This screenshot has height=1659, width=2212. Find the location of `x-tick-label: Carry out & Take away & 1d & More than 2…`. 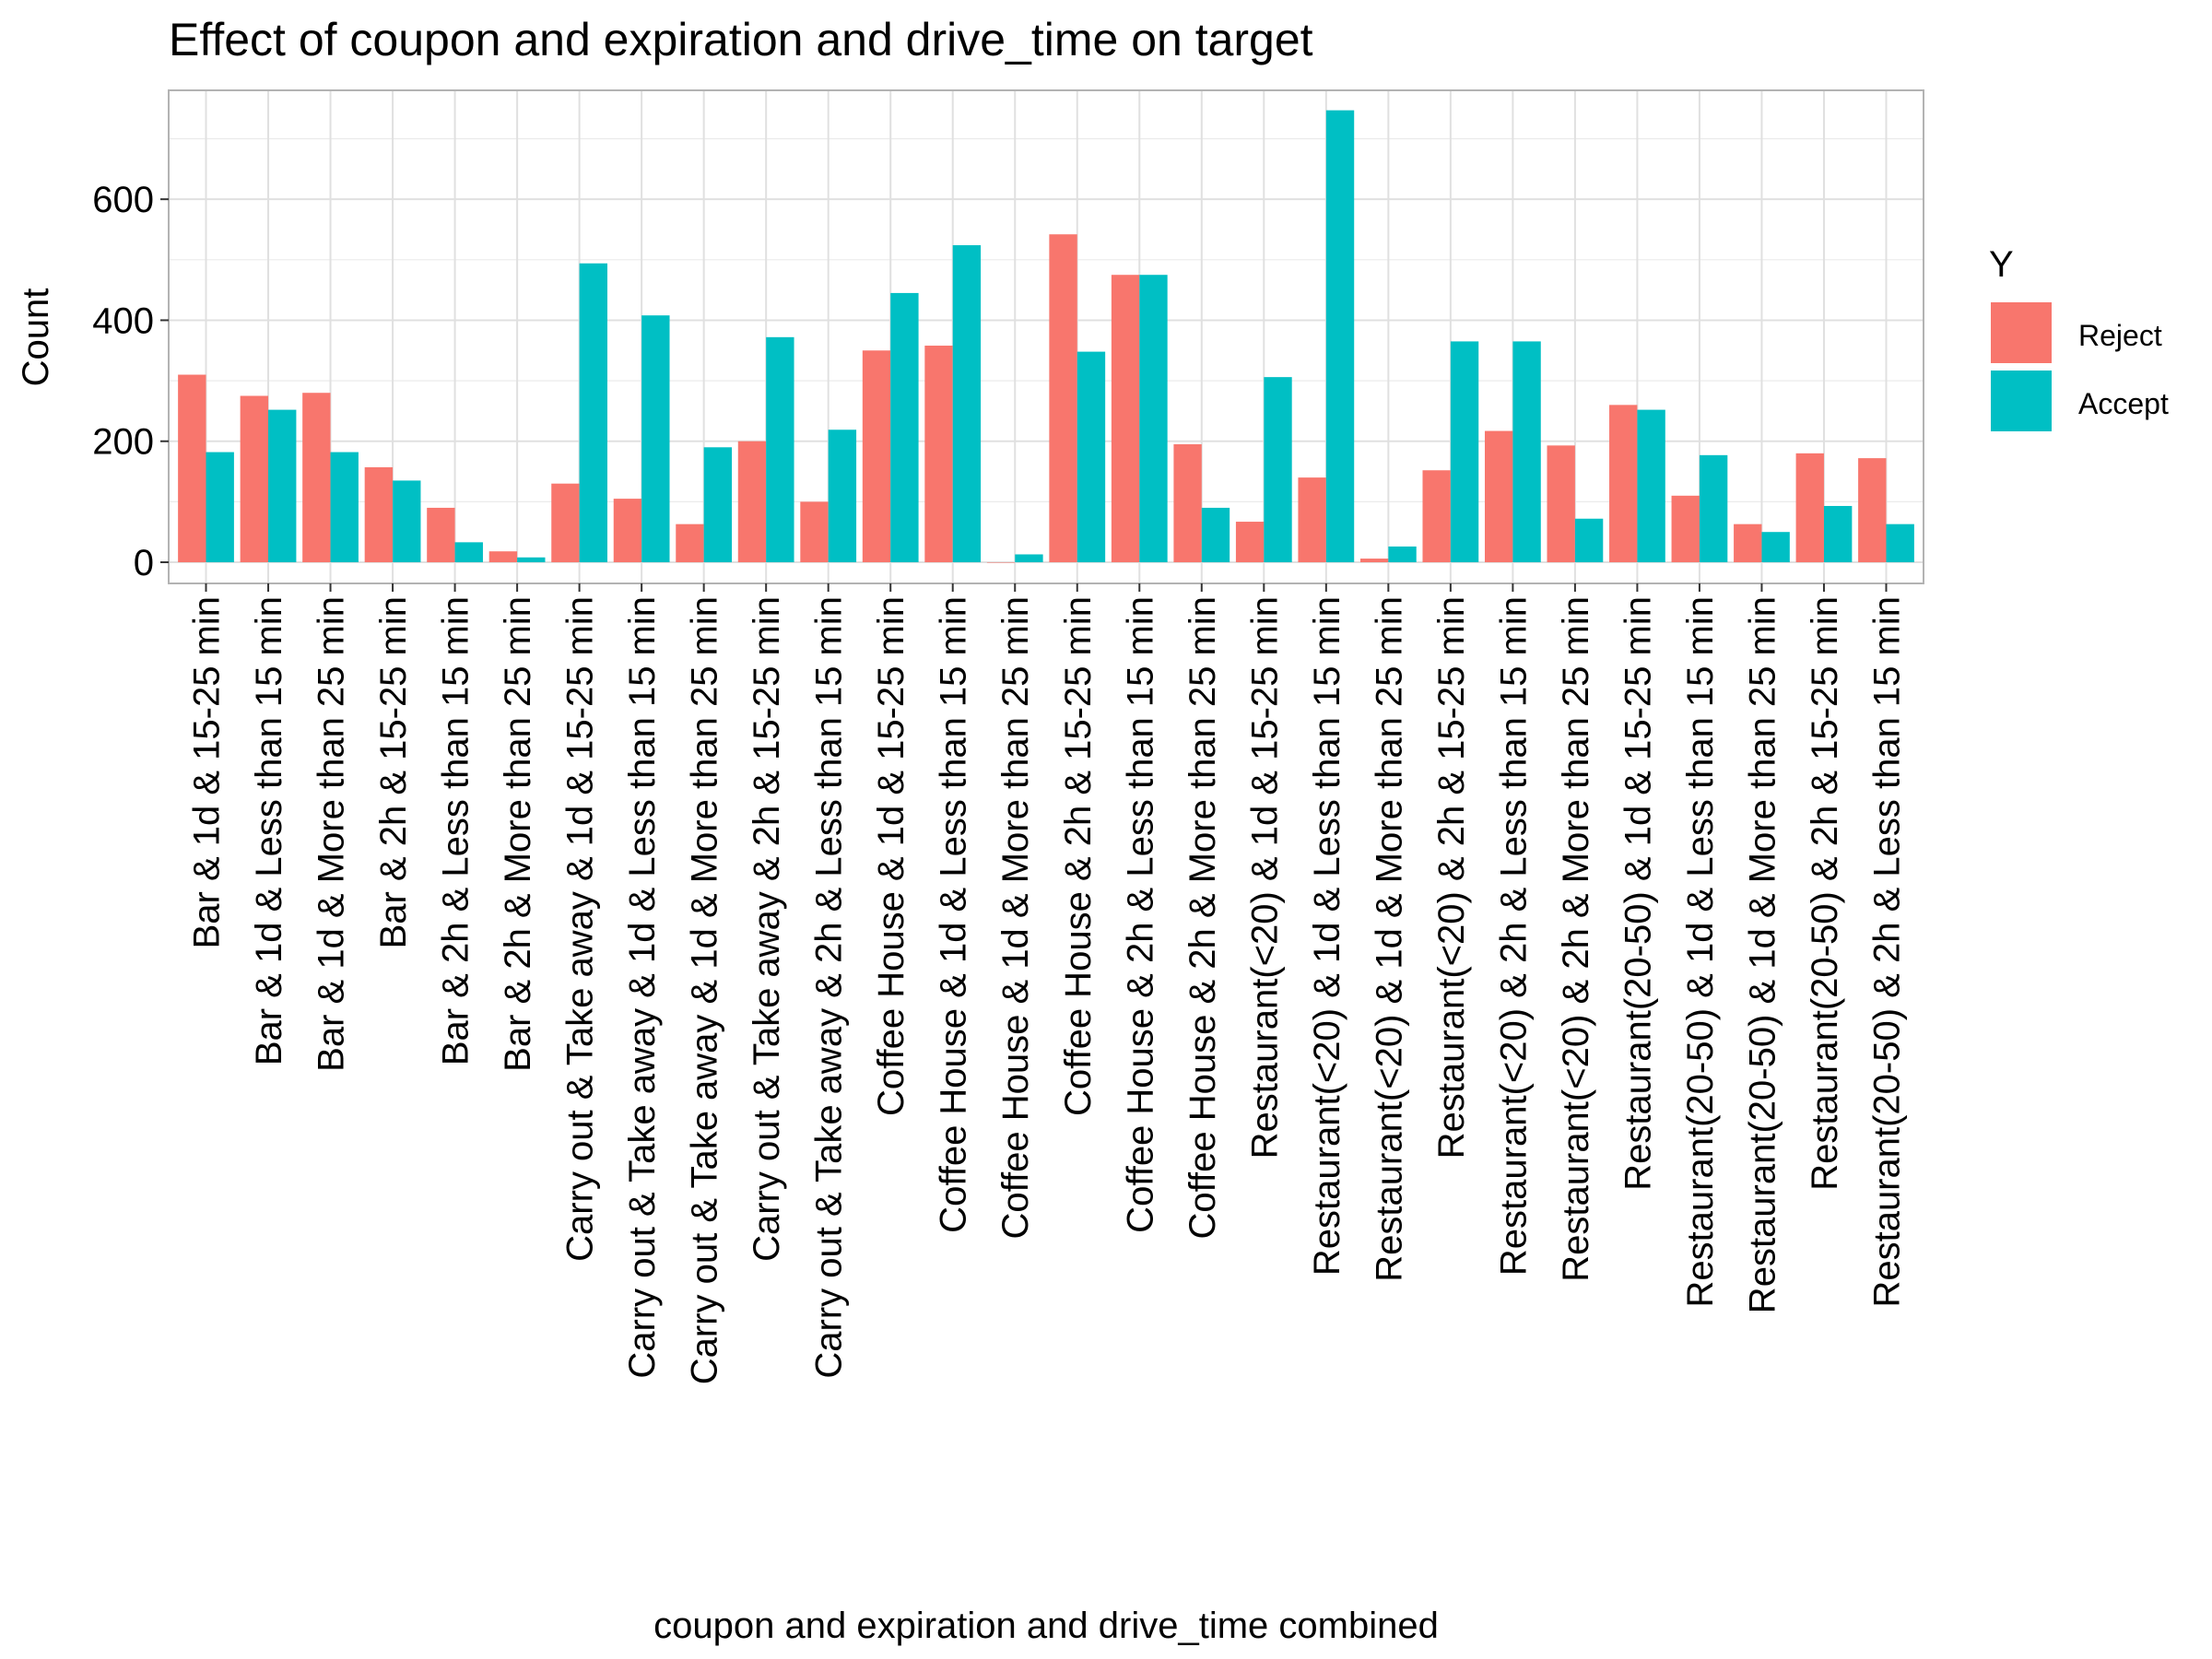

x-tick-label: Carry out & Take away & 1d & More than 2… is located at coordinates (705, 990).